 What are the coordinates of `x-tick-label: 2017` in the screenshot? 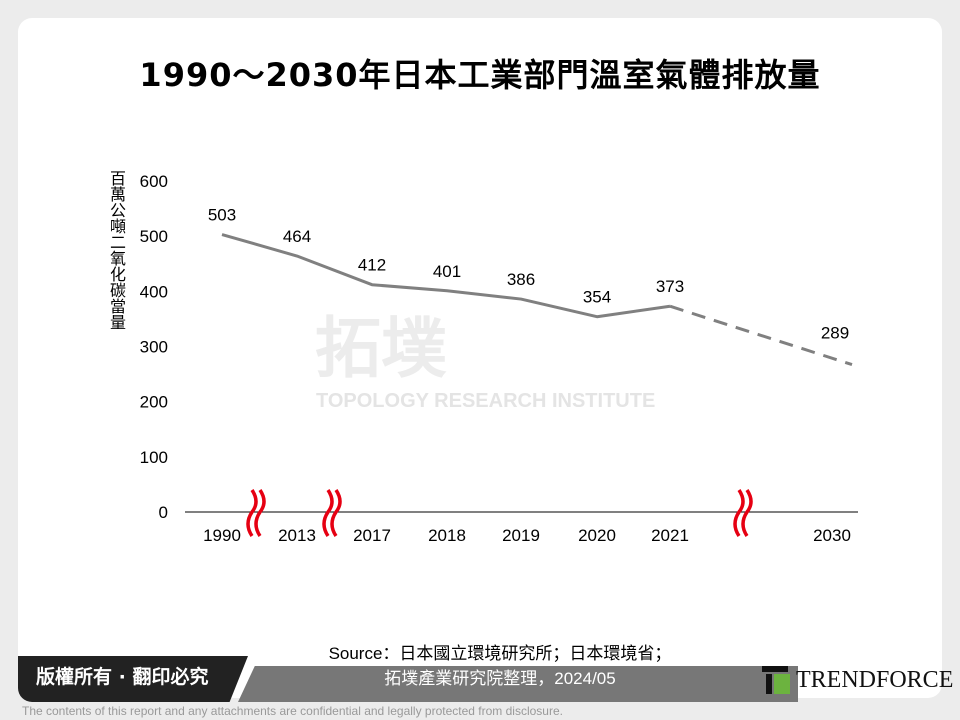 It's located at (372, 535).